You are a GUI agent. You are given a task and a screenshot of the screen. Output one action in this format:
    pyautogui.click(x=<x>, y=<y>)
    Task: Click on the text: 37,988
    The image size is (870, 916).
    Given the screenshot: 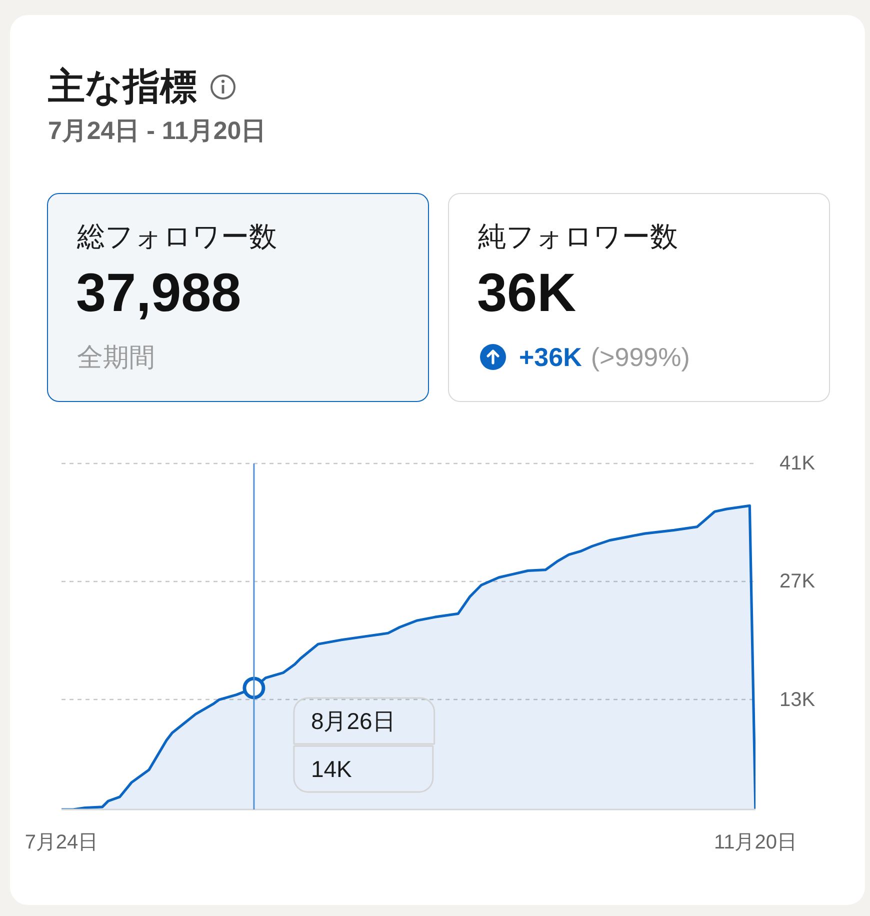 What is the action you would take?
    pyautogui.click(x=159, y=293)
    